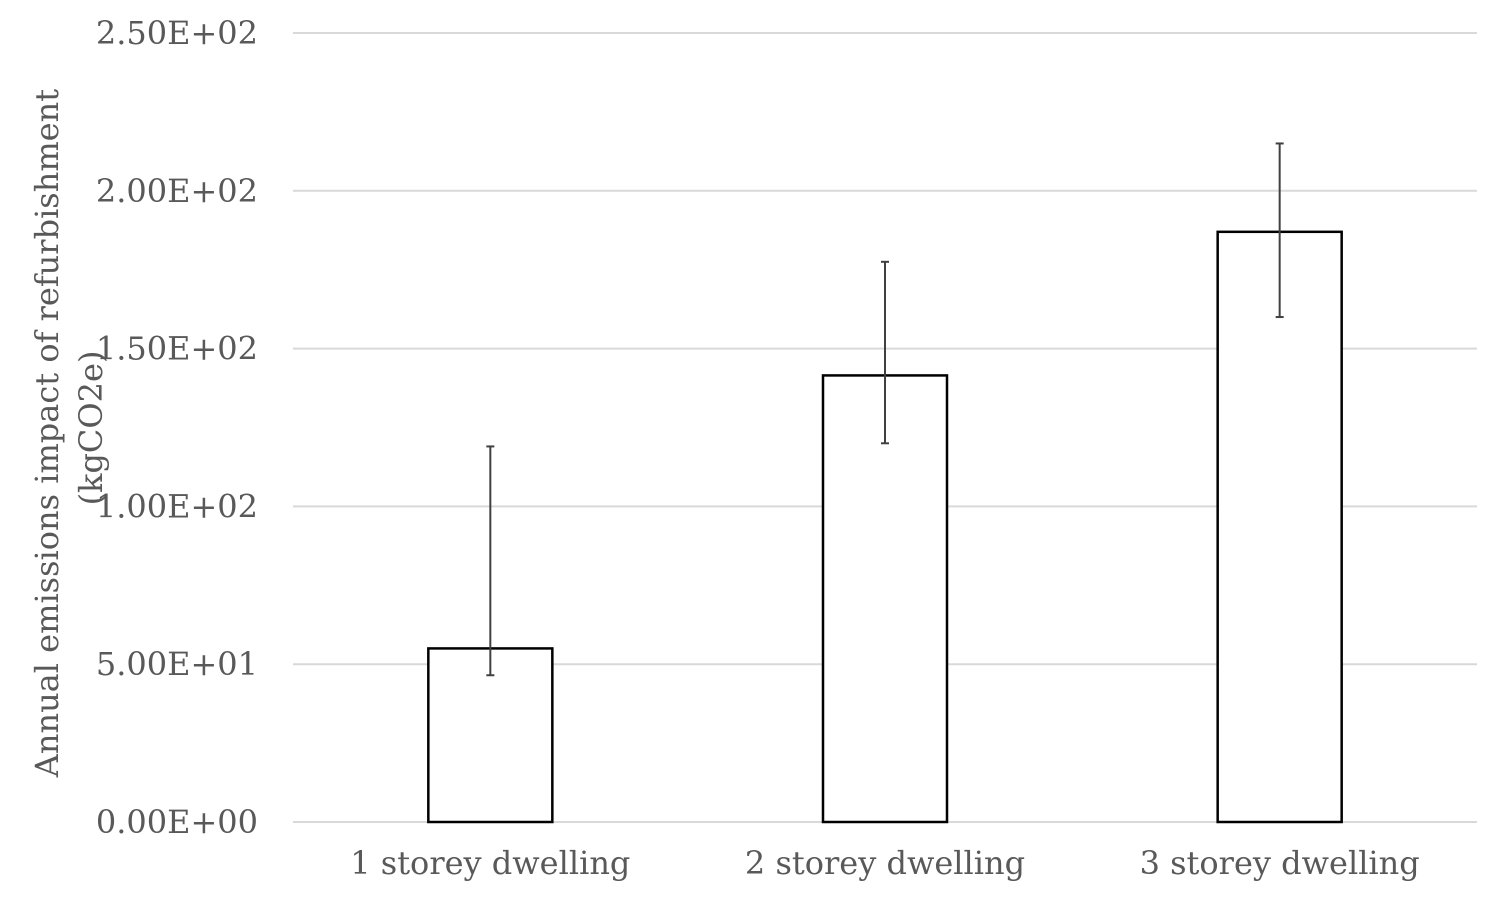 The width and height of the screenshot is (1500, 900). Describe the element at coordinates (91, 428) in the screenshot. I see `y-axis-title-line-2: (kgCO2e)` at that location.